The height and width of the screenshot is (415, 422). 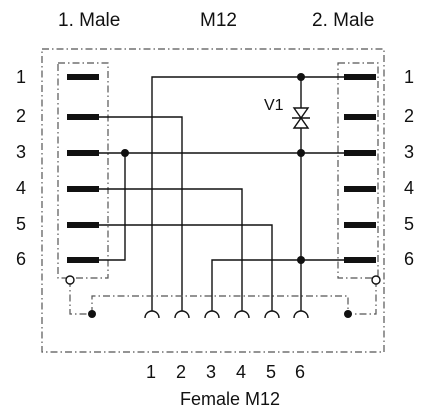 What do you see at coordinates (360, 189) in the screenshot?
I see `right-pin-4-contact` at bounding box center [360, 189].